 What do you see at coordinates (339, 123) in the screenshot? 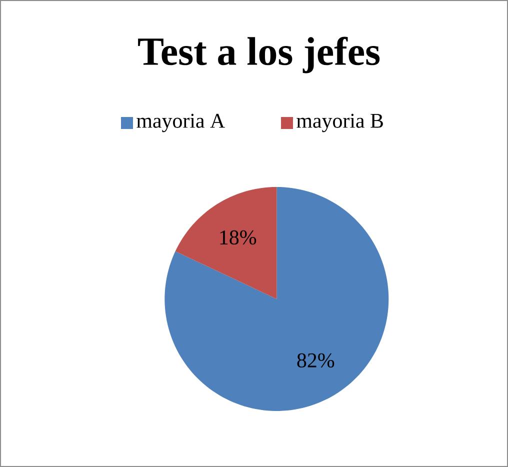
I see `legend-label: mayoria B` at bounding box center [339, 123].